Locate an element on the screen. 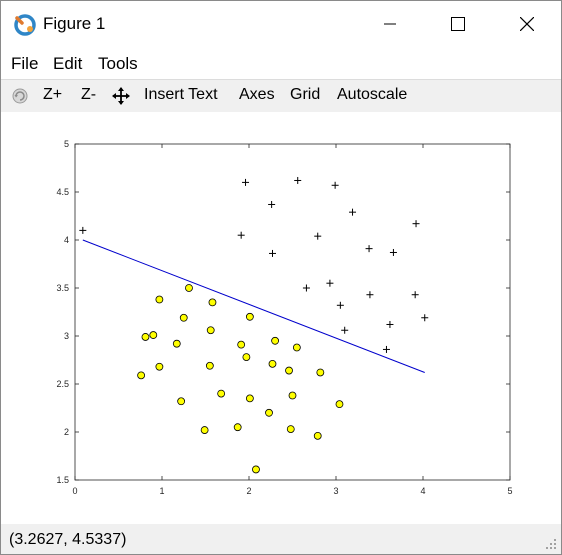 This screenshot has height=555, width=562. y-tick-label: 4.5 is located at coordinates (62, 192).